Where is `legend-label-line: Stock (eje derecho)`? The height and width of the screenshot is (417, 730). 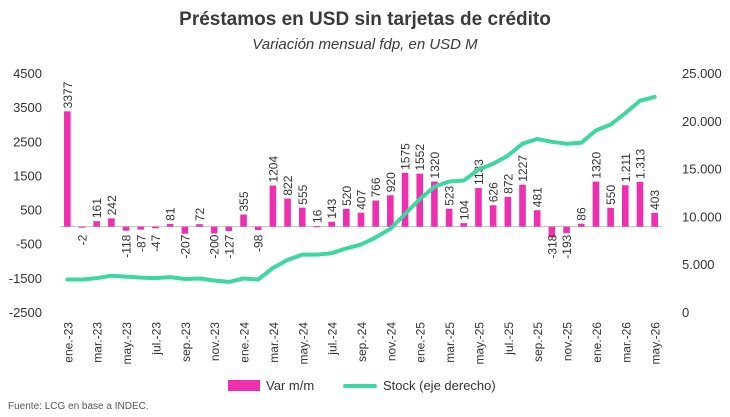
legend-label-line: Stock (eje derecho) is located at coordinates (439, 385).